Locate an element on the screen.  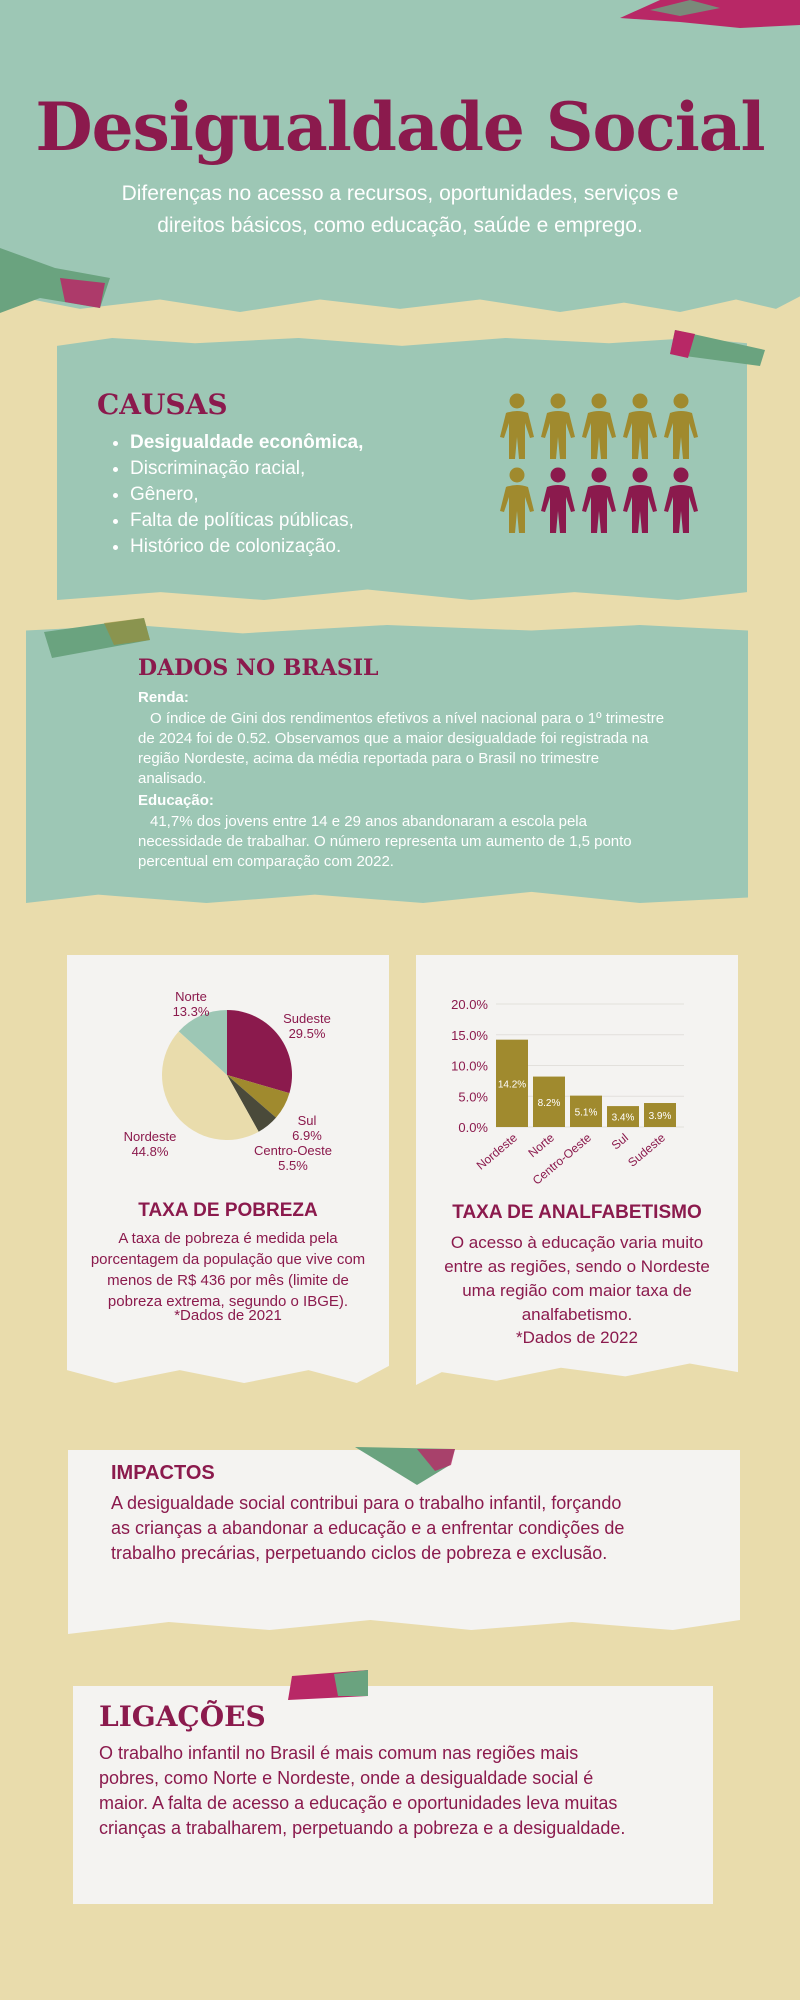
illiteracy-note: *Dados de 2022 is located at coordinates (577, 1337).